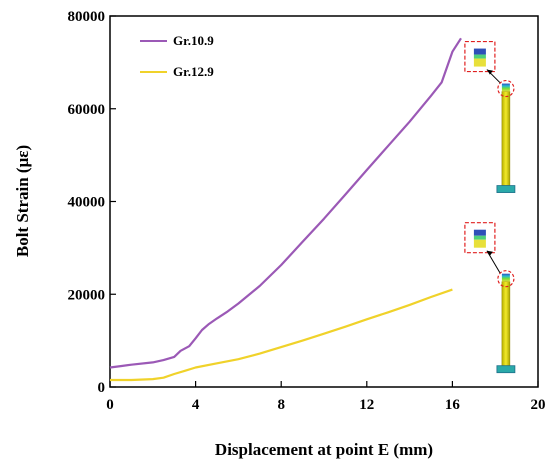 The image size is (550, 467). Describe the element at coordinates (196, 405) in the screenshot. I see `x-tick-label: 4` at that location.